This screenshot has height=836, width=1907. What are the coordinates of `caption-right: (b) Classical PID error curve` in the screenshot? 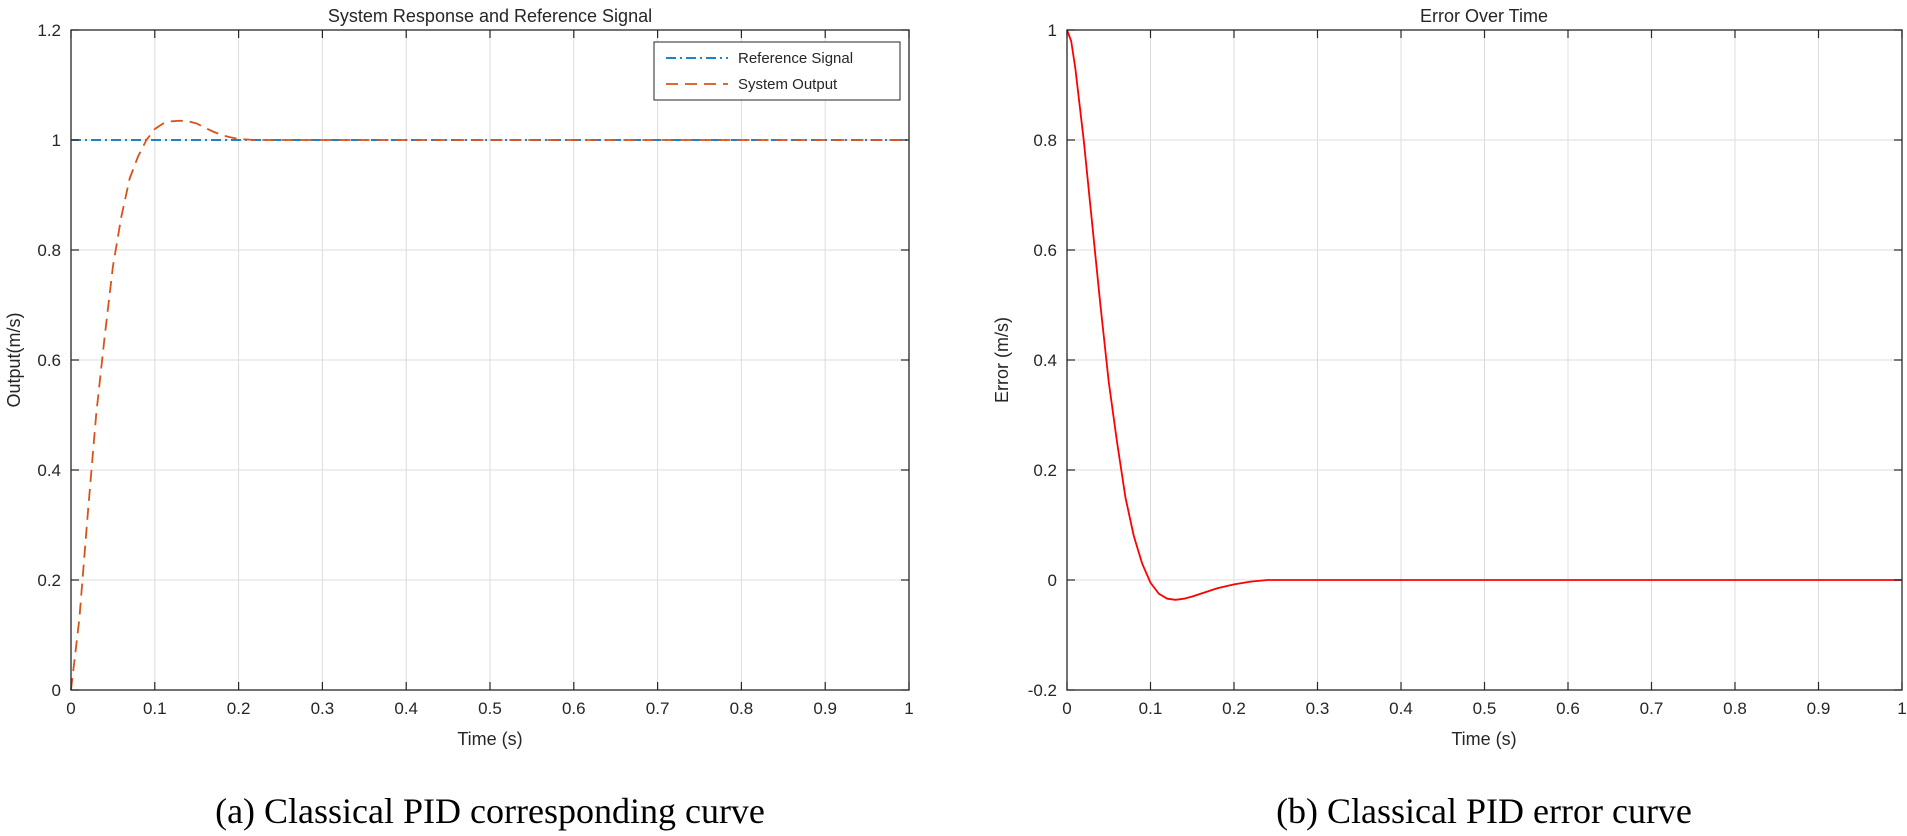 It's located at (1484, 811).